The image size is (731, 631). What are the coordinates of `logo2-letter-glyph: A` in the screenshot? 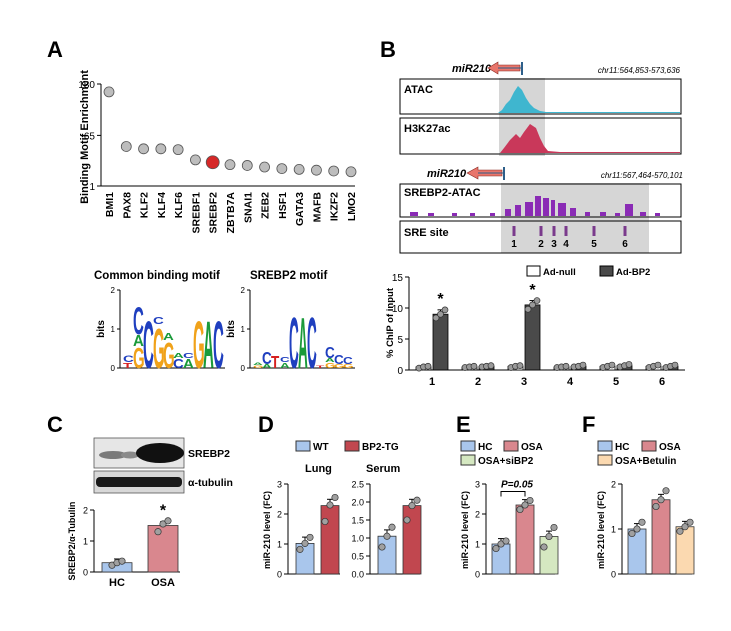 It's located at (330, 361).